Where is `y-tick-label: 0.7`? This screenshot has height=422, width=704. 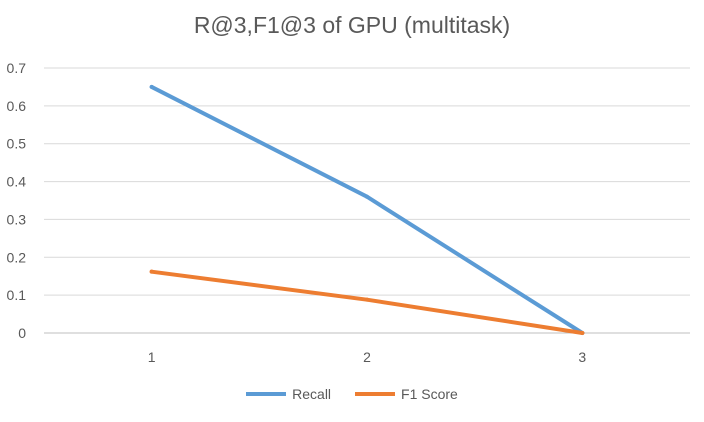 y-tick-label: 0.7 is located at coordinates (17, 68).